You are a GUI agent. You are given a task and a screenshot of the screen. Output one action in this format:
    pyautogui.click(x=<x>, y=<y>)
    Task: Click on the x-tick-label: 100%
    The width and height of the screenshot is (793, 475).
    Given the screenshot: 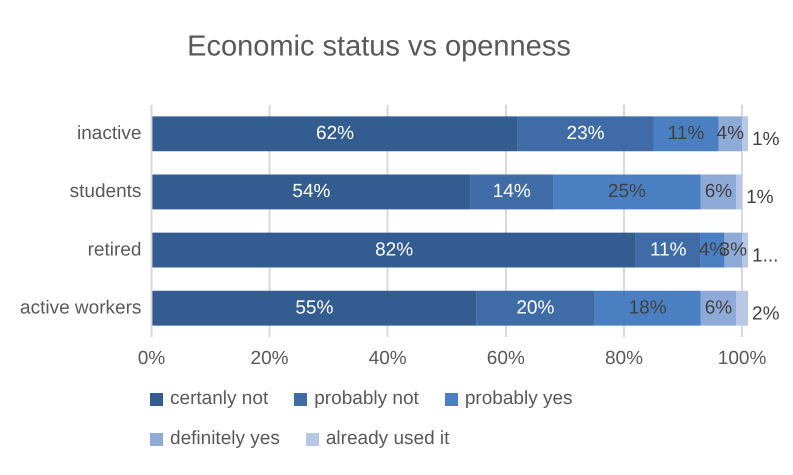 What is the action you would take?
    pyautogui.click(x=742, y=358)
    